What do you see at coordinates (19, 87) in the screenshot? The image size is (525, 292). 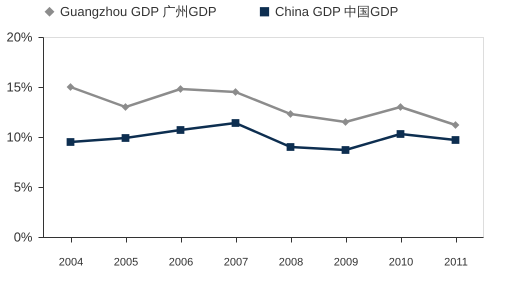 I see `y-tick-label: 15%` at bounding box center [19, 87].